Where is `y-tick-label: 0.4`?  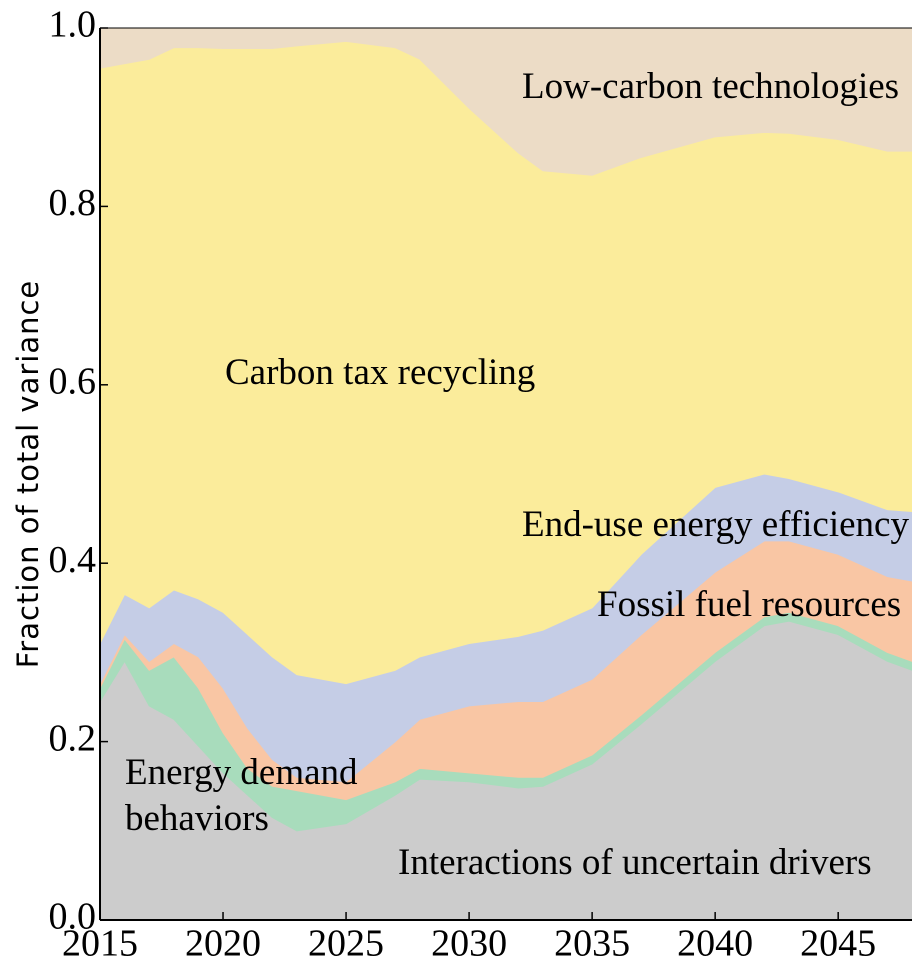 y-tick-label: 0.4 is located at coordinates (73, 560).